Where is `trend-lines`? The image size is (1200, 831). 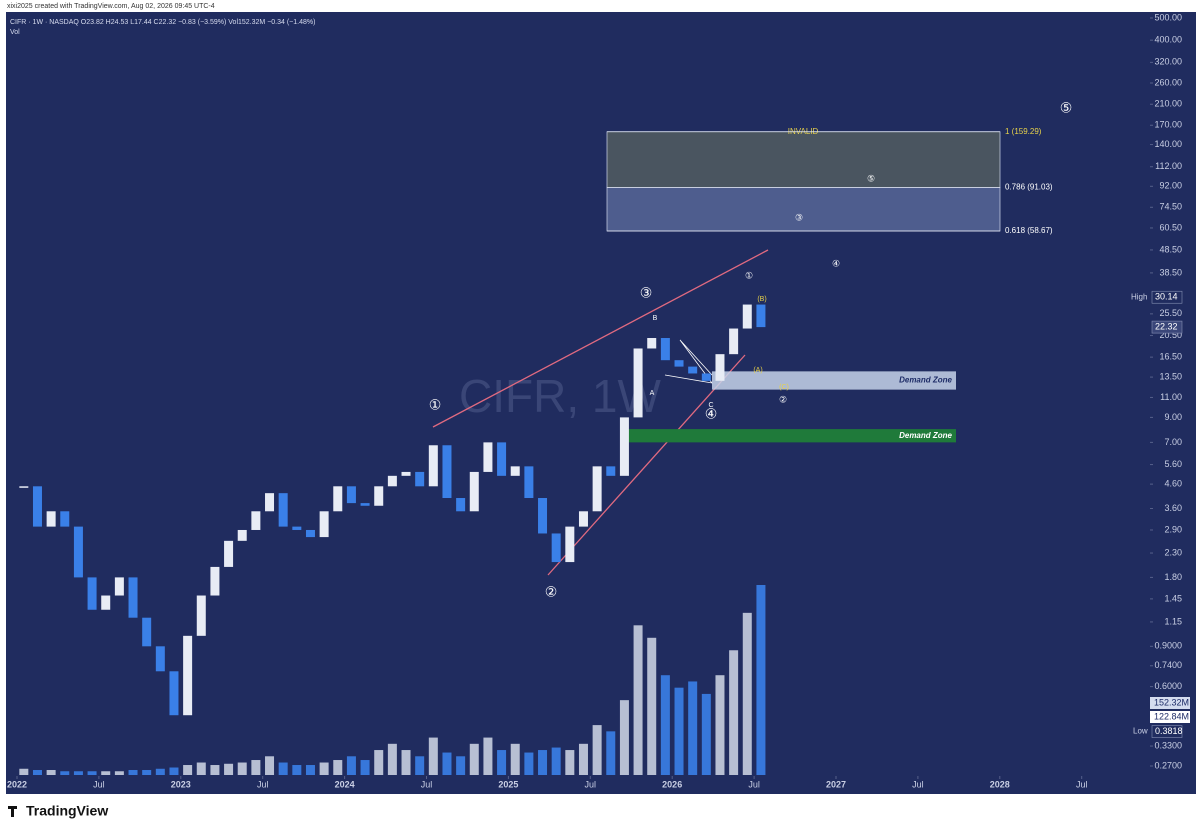 trend-lines is located at coordinates (600, 412).